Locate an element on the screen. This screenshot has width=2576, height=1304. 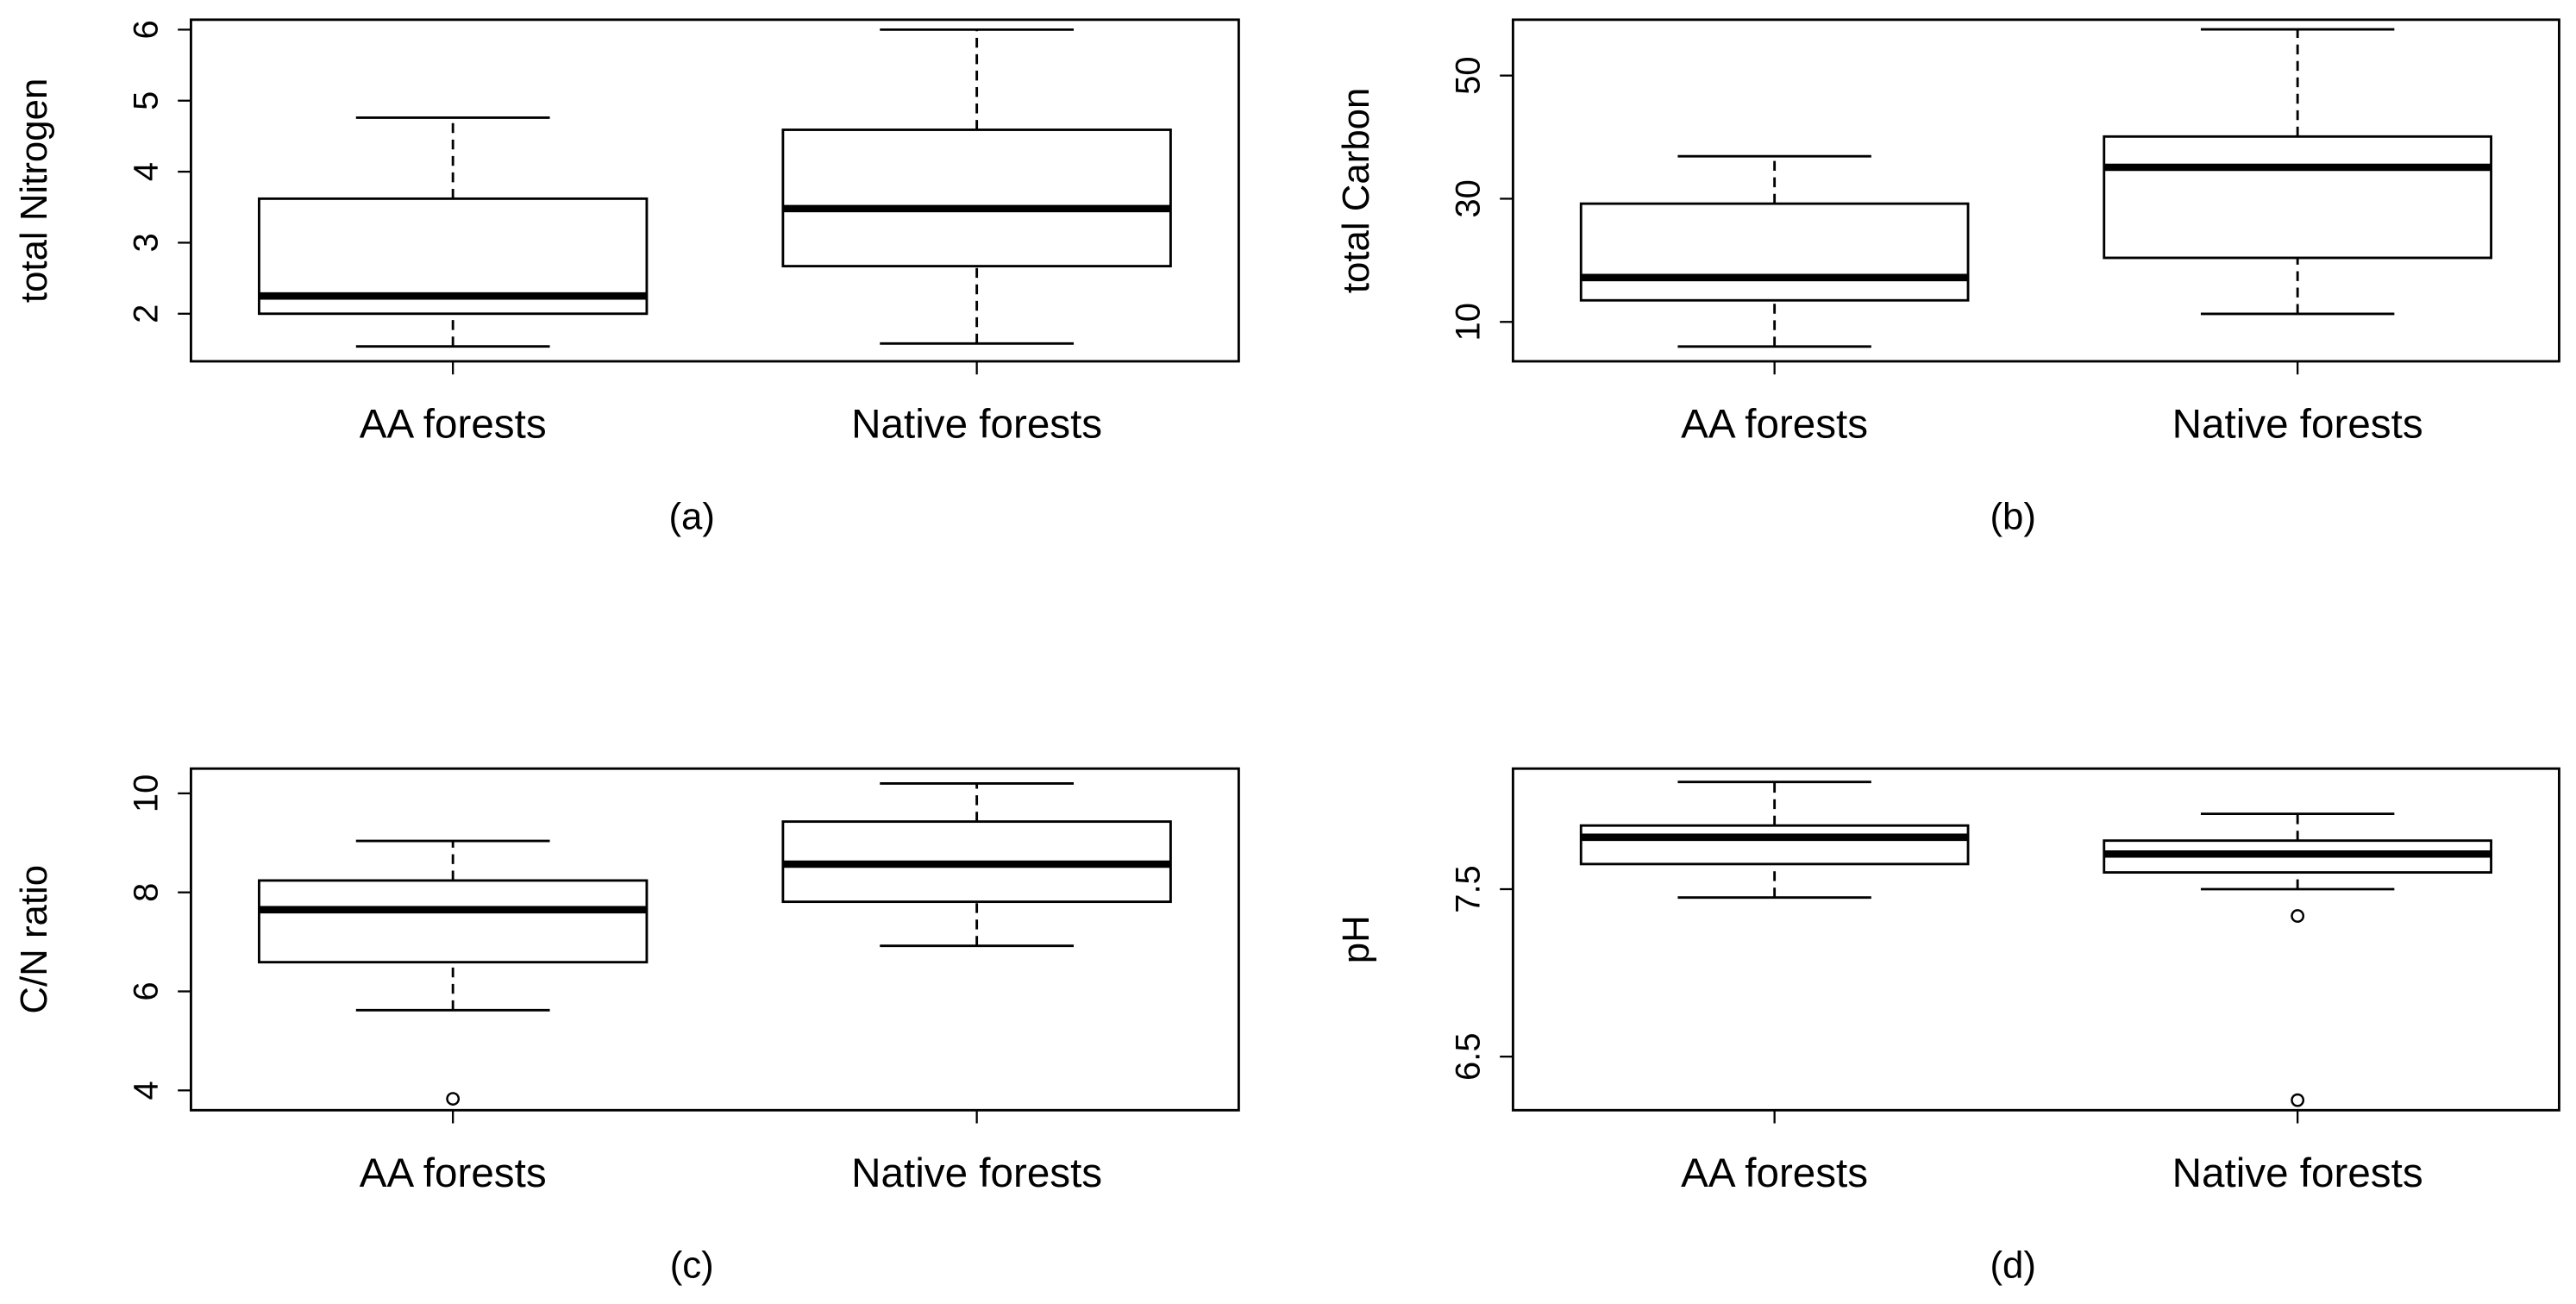
y-tick-label: 30 is located at coordinates (1468, 198).